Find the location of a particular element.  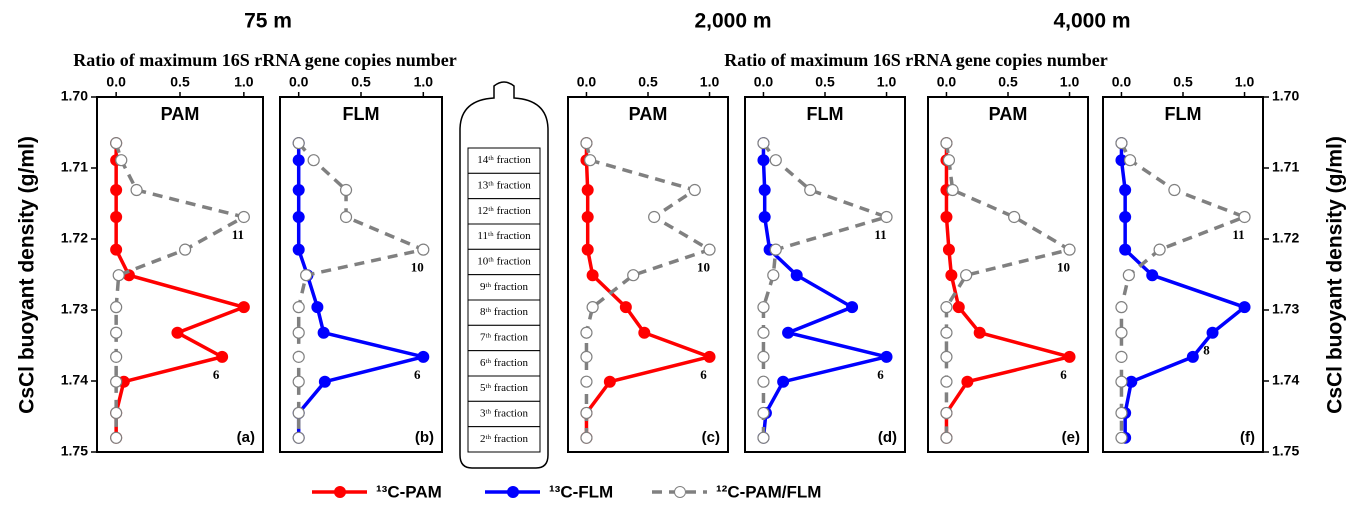

fraction-label: 9ᵗʰ fraction is located at coordinates (504, 287).